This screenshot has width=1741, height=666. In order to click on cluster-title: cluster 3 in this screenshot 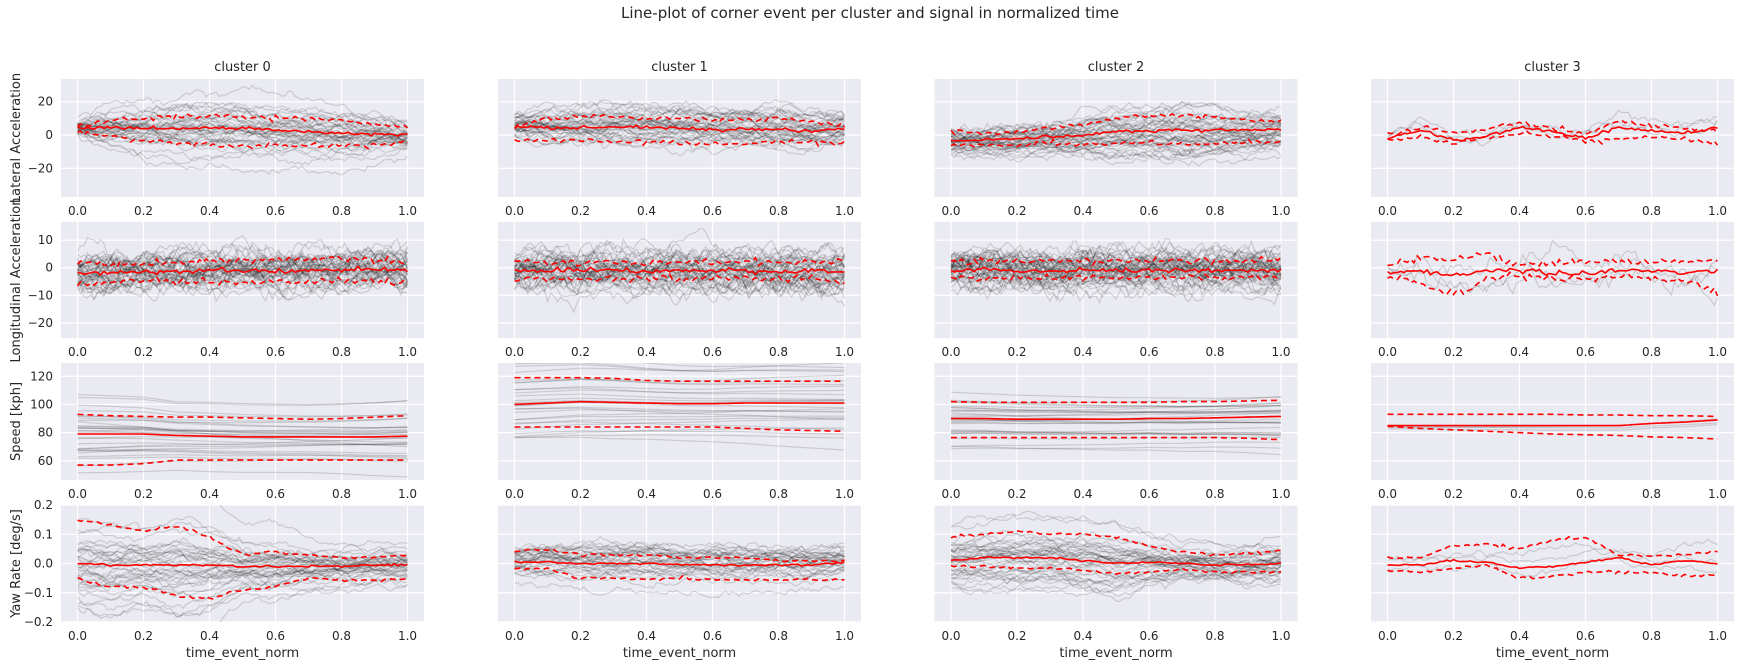, I will do `click(1552, 67)`.